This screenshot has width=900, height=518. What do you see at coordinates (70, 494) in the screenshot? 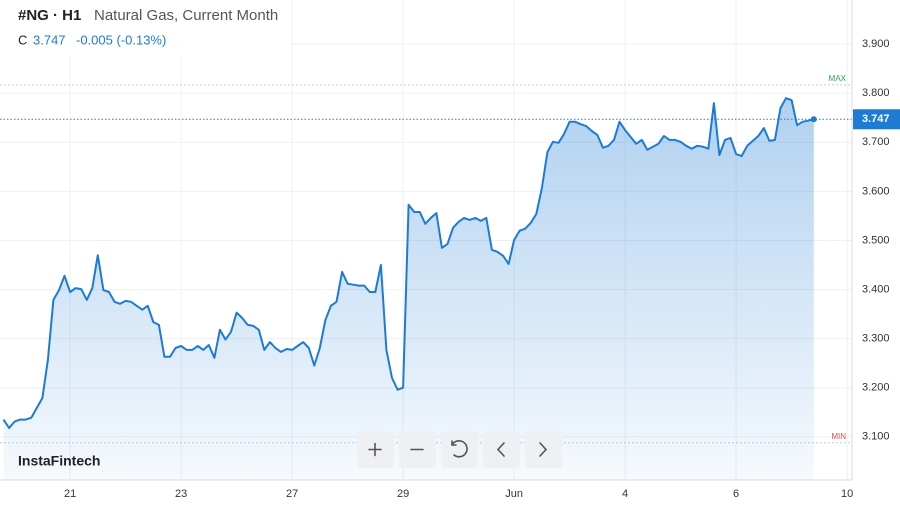
I see `x-tick-label: 21` at bounding box center [70, 494].